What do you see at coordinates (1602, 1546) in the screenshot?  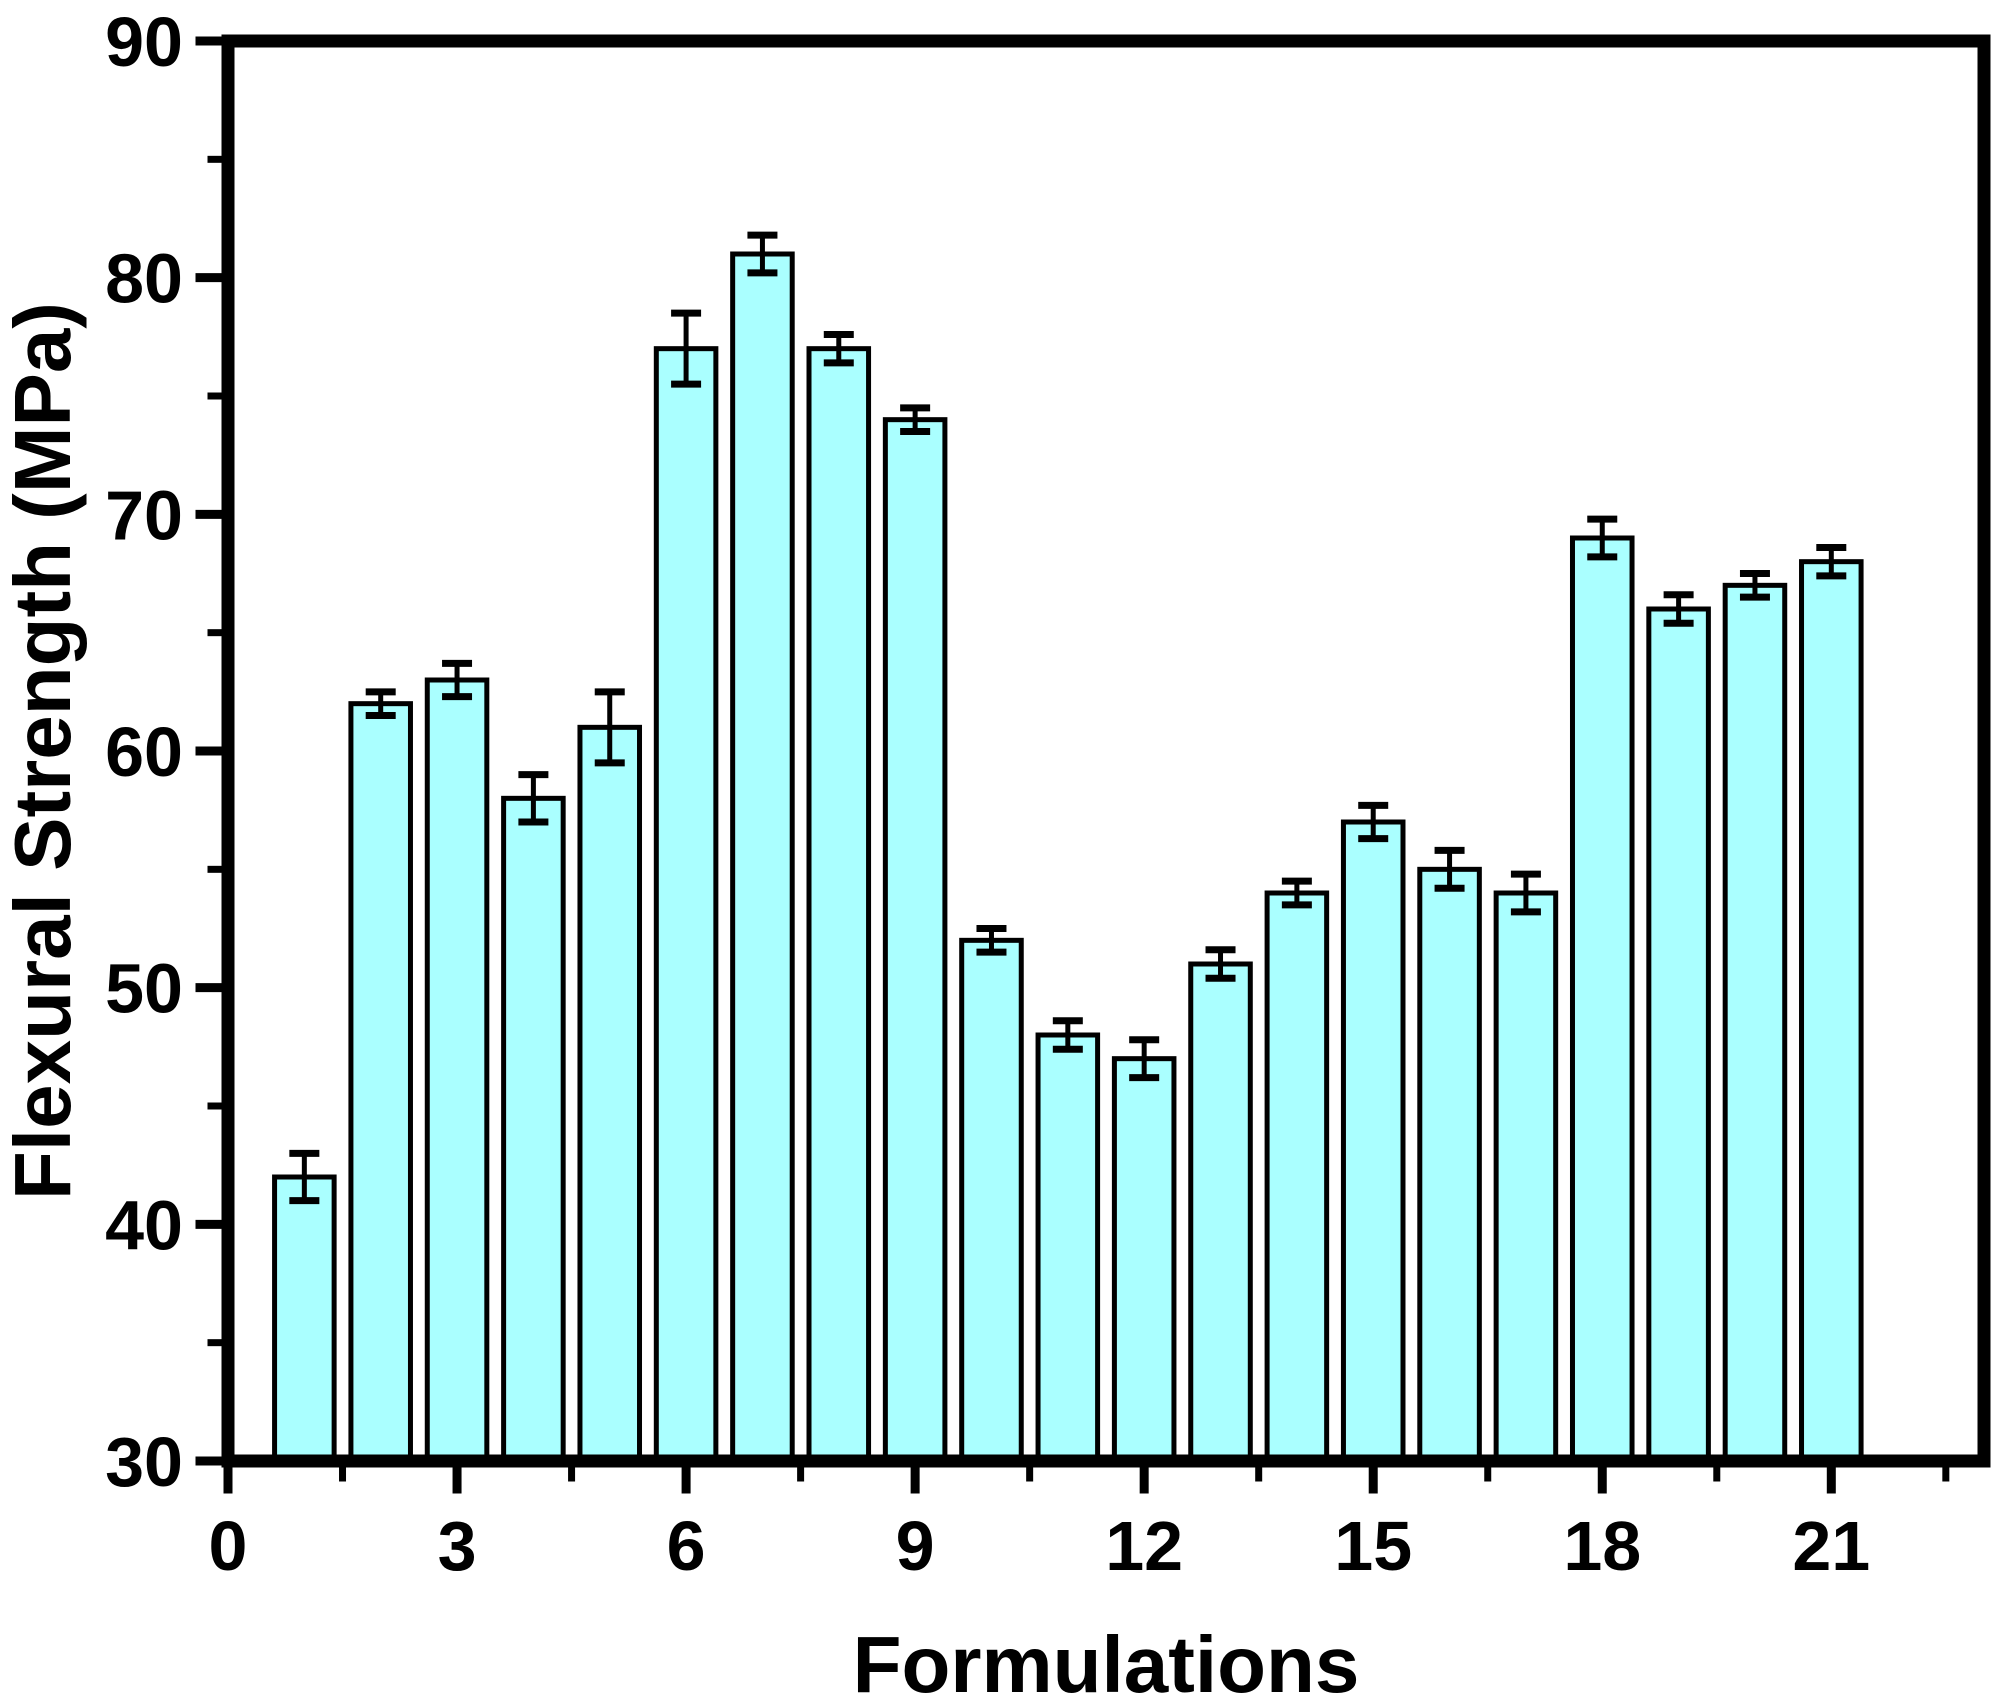 I see `x-tick-label: 18` at bounding box center [1602, 1546].